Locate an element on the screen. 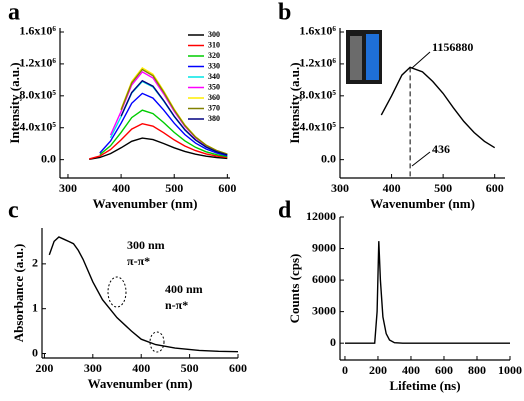 This screenshot has width=524, height=401. vial-left is located at coordinates (356, 58).